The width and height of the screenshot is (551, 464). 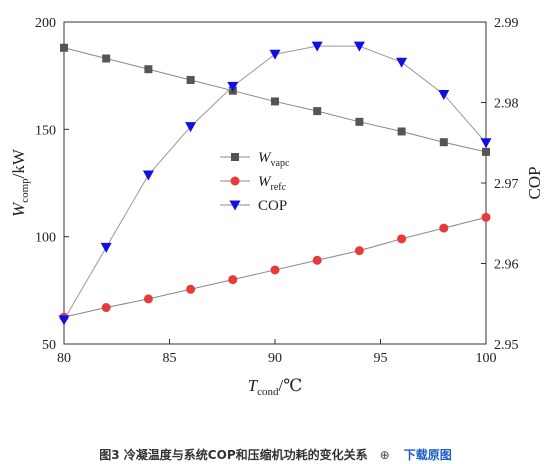 What do you see at coordinates (506, 184) in the screenshot?
I see `y-right-tick-label: 2.97` at bounding box center [506, 184].